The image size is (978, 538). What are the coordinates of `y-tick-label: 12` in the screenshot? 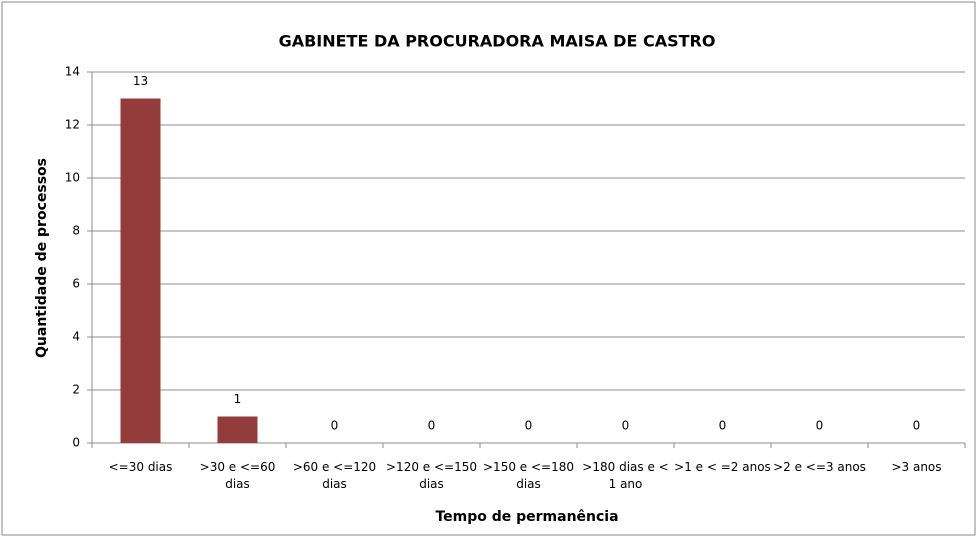 It's located at (72, 125).